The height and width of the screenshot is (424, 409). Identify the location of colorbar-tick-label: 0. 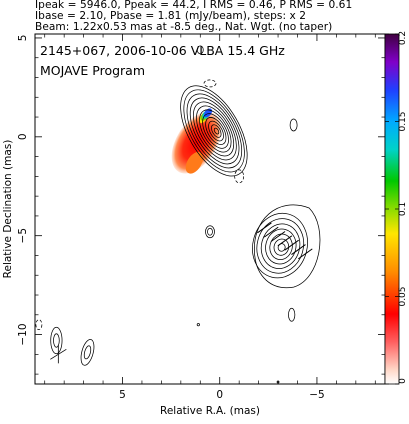
(403, 381).